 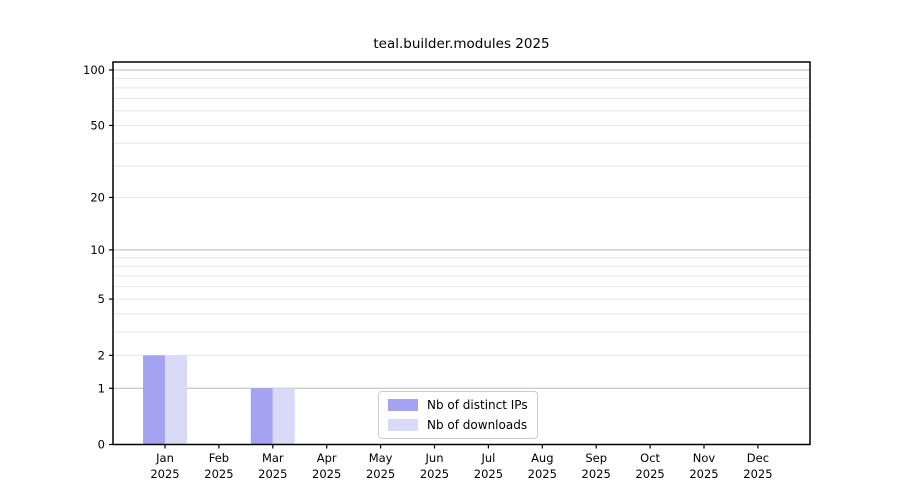 What do you see at coordinates (94, 70) in the screenshot?
I see `svg-text: 100` at bounding box center [94, 70].